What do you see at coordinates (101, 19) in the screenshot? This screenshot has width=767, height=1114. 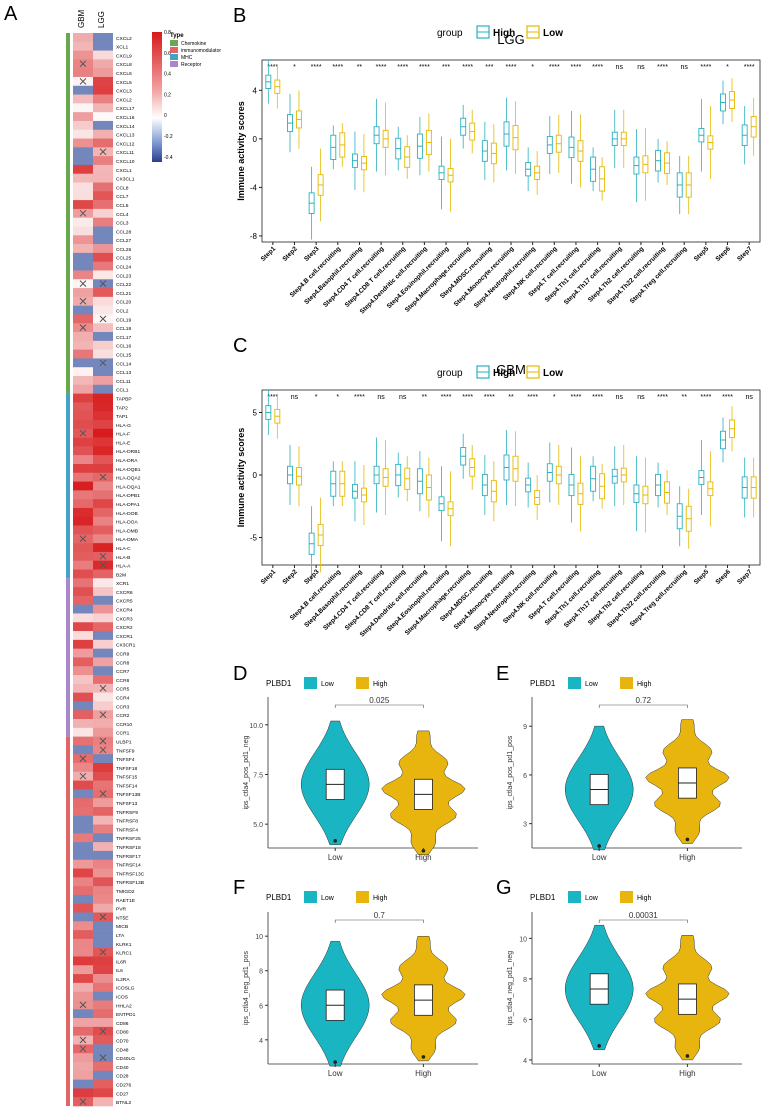 I see `heatmap-col-lgg: LGG` at bounding box center [101, 19].